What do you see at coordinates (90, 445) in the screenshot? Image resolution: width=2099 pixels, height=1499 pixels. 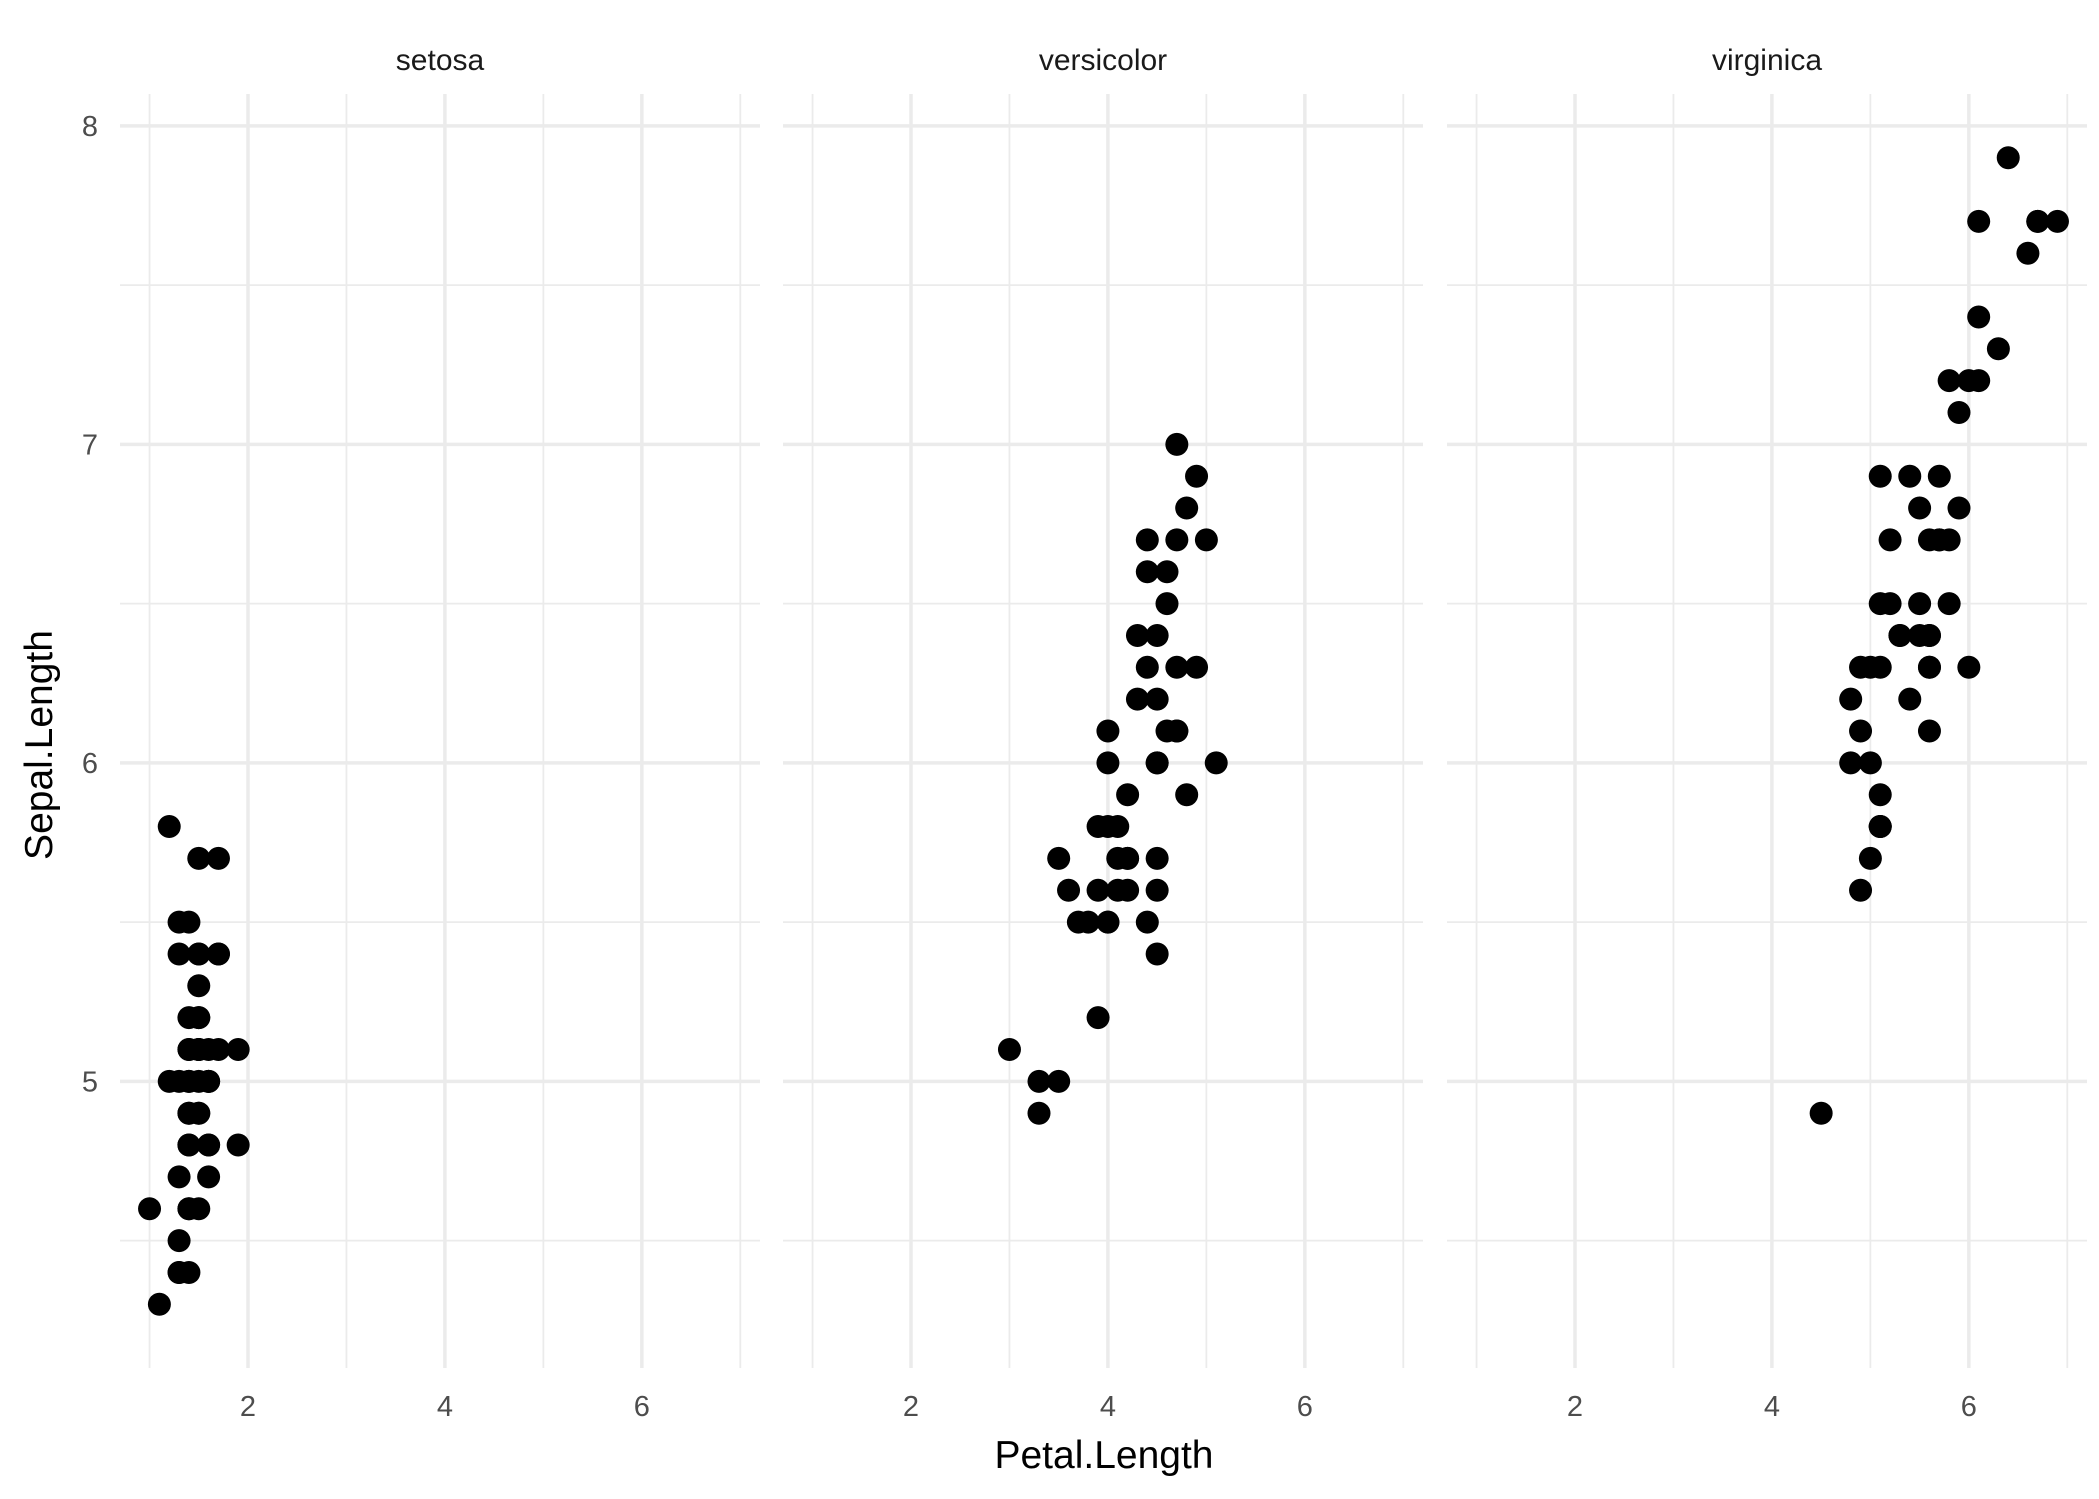 I see `y-tick-label: 7` at bounding box center [90, 445].